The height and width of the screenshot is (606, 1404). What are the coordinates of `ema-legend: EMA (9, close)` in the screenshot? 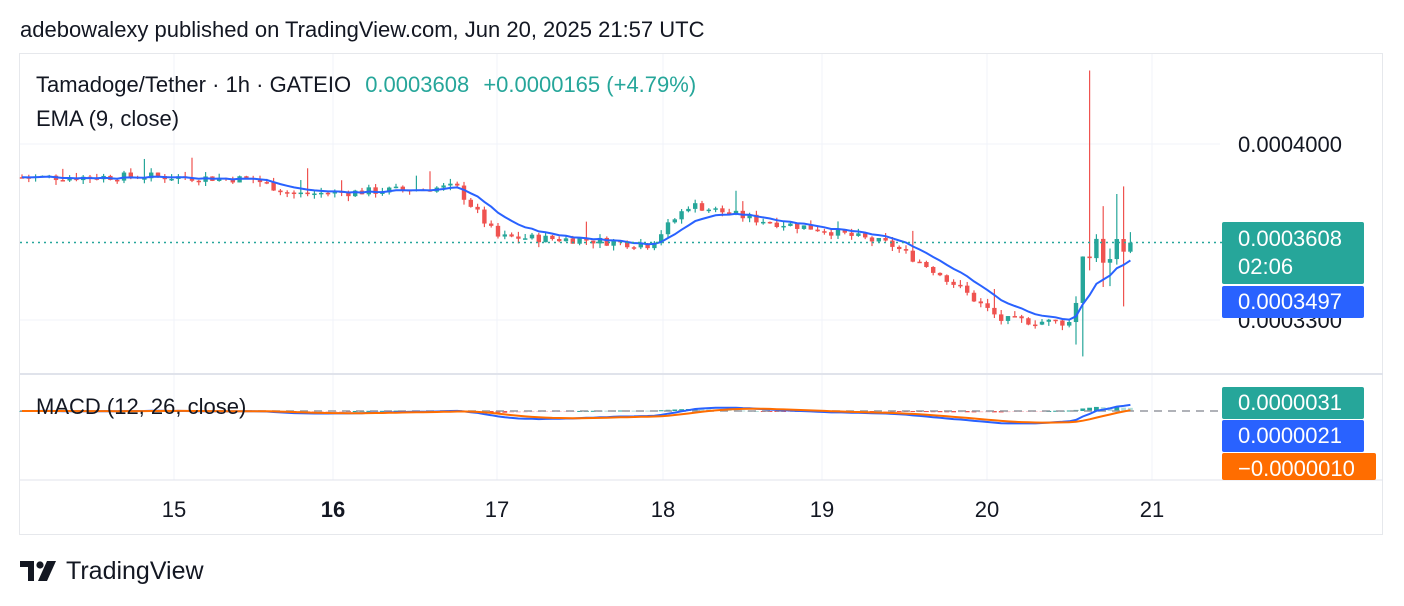 It's located at (107, 119).